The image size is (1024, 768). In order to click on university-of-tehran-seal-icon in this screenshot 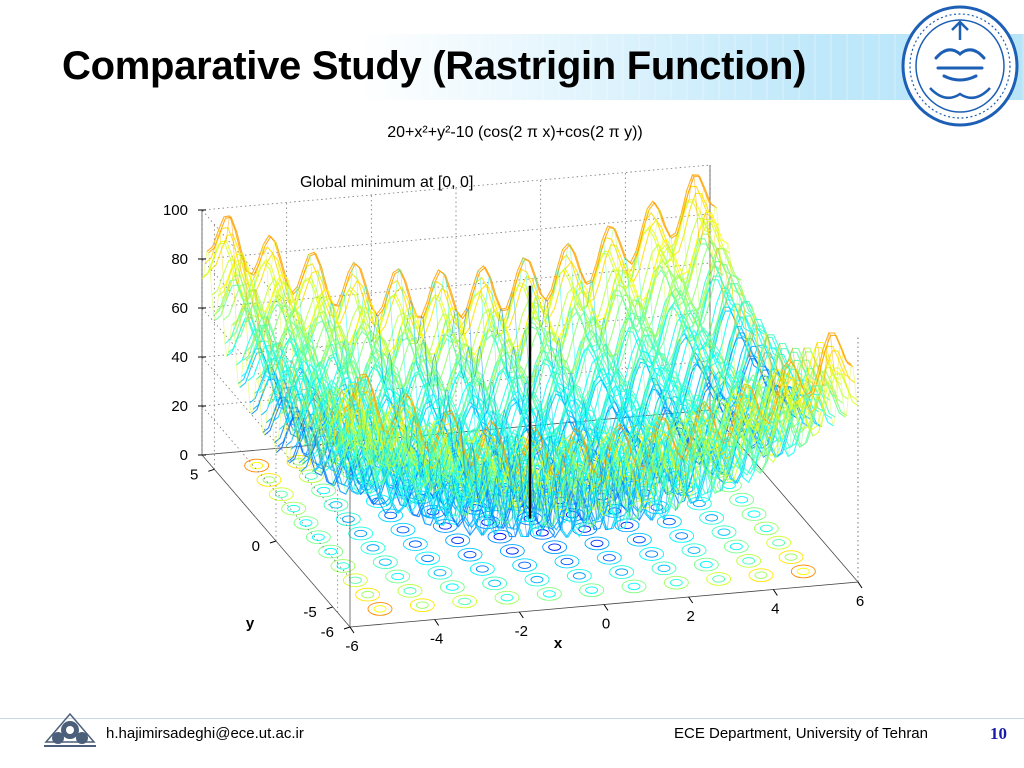, I will do `click(960, 66)`.